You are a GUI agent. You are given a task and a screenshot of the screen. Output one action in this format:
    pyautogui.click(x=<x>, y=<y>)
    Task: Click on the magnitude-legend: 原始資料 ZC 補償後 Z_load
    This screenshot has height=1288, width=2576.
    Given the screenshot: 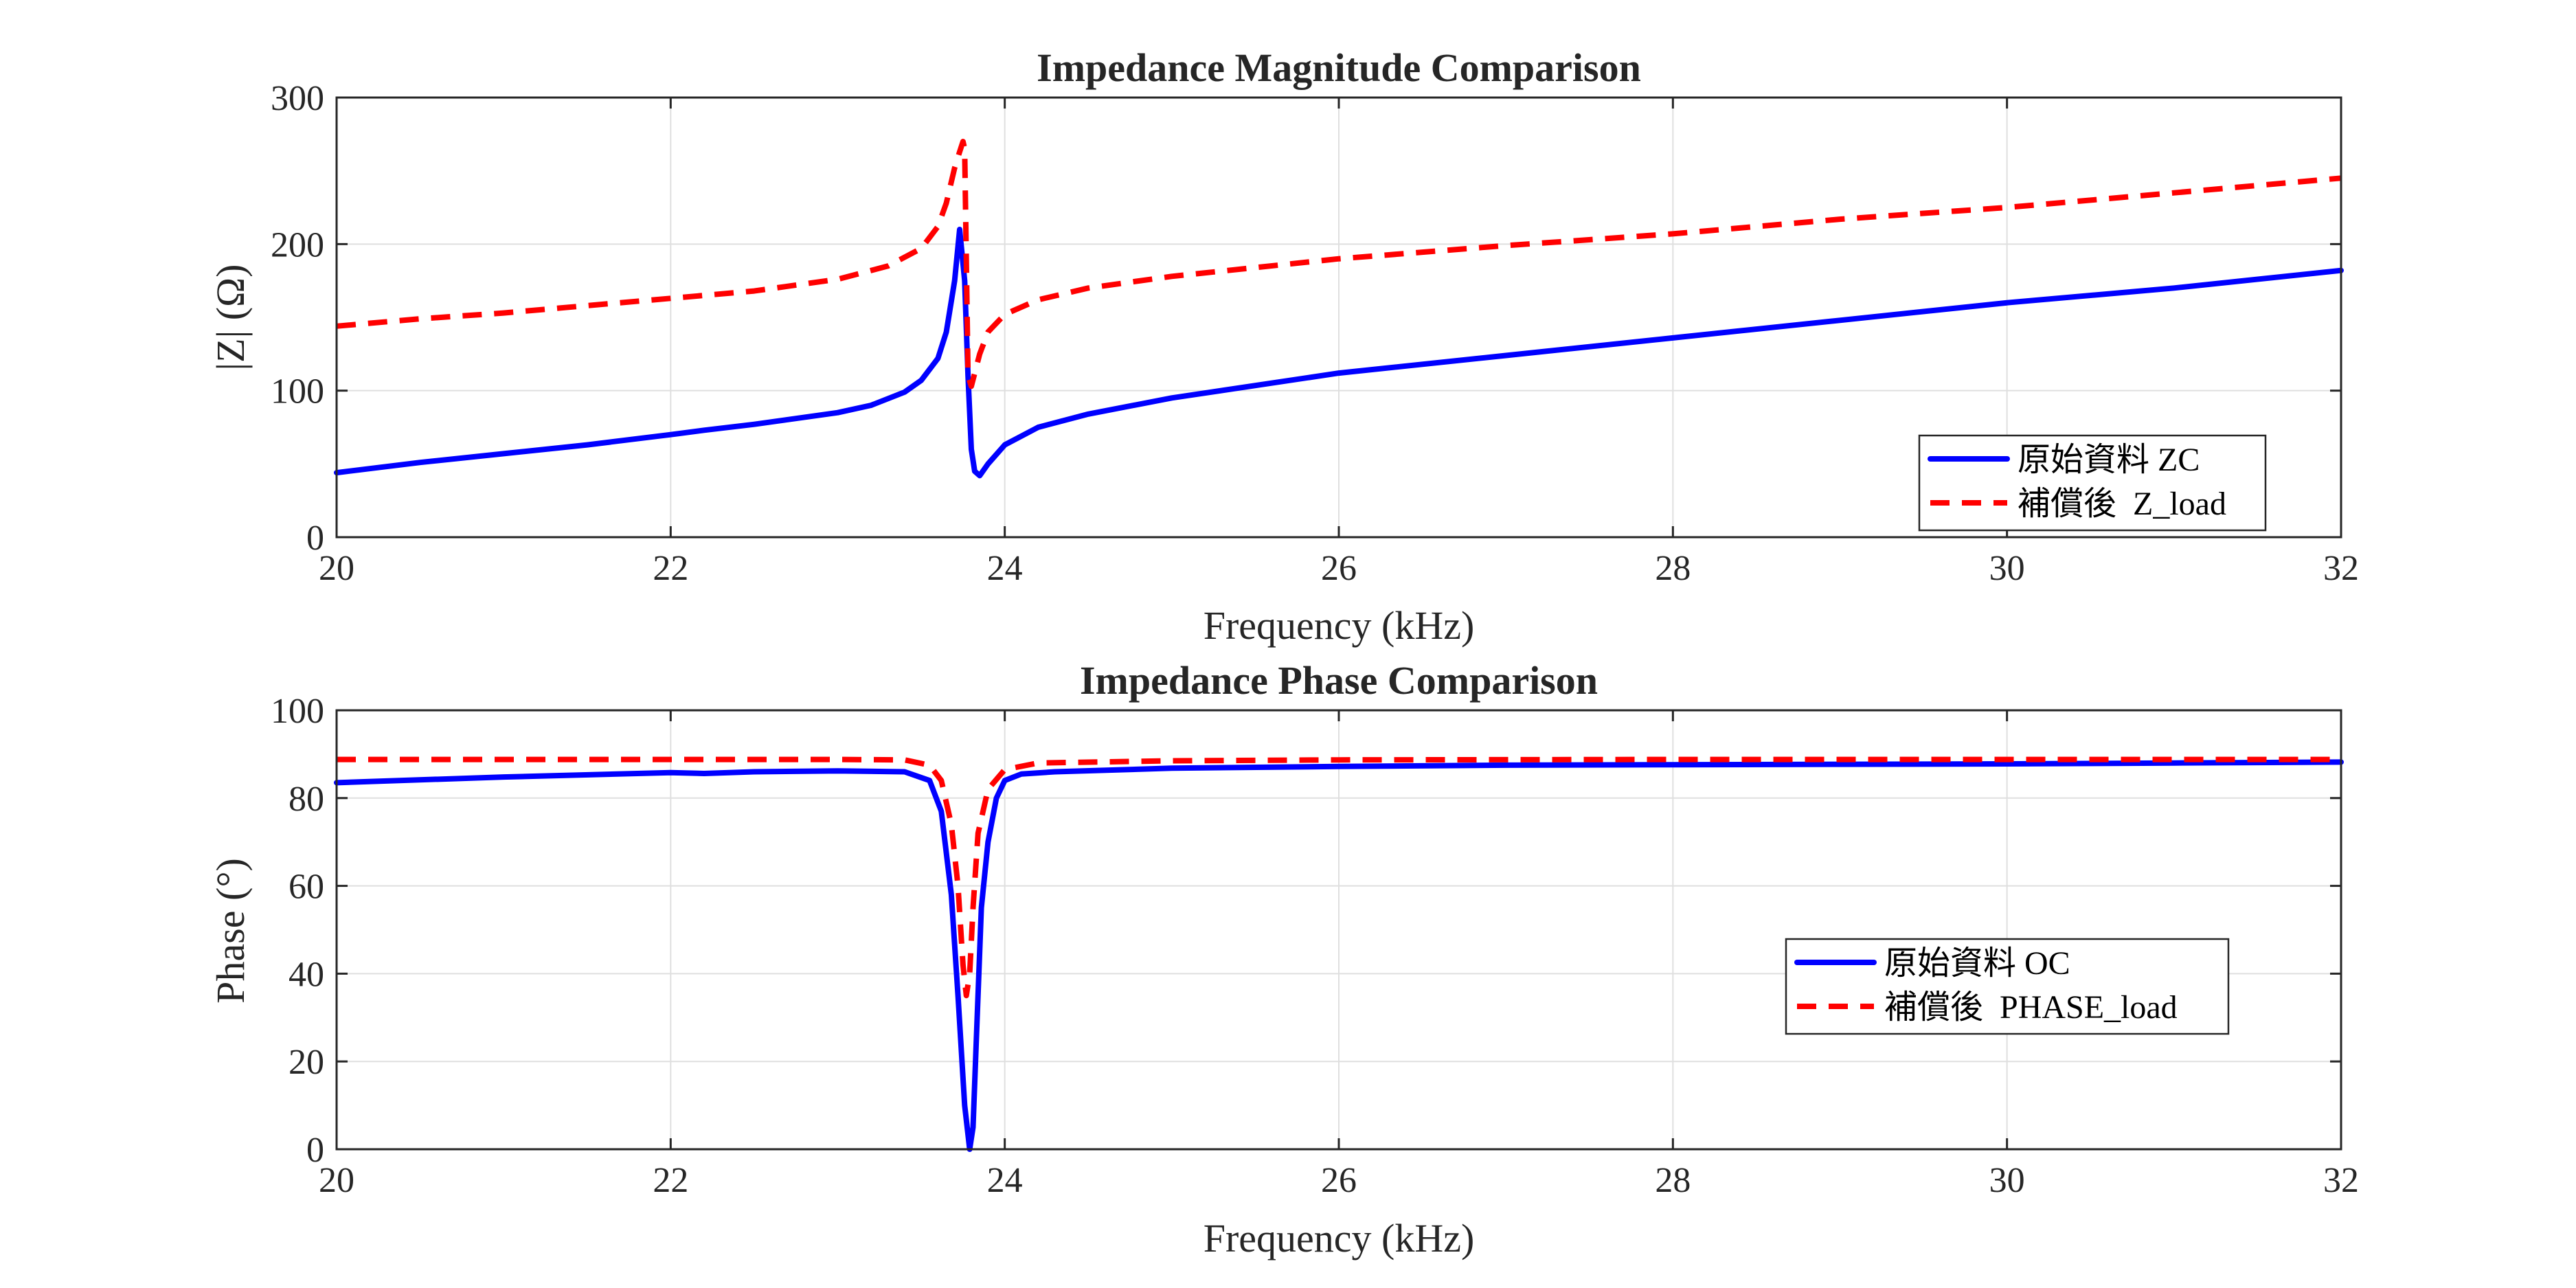 What is the action you would take?
    pyautogui.click(x=2092, y=483)
    